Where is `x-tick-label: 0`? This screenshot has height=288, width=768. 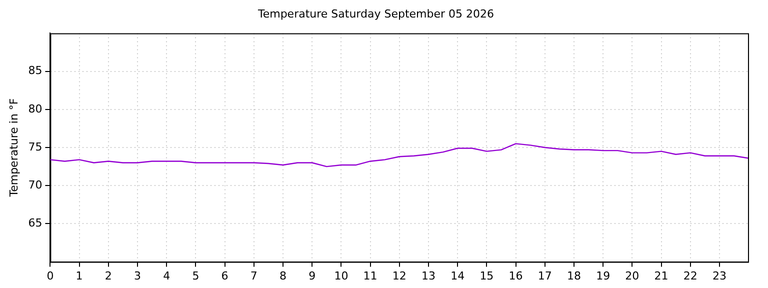 x-tick-label: 0 is located at coordinates (50, 275).